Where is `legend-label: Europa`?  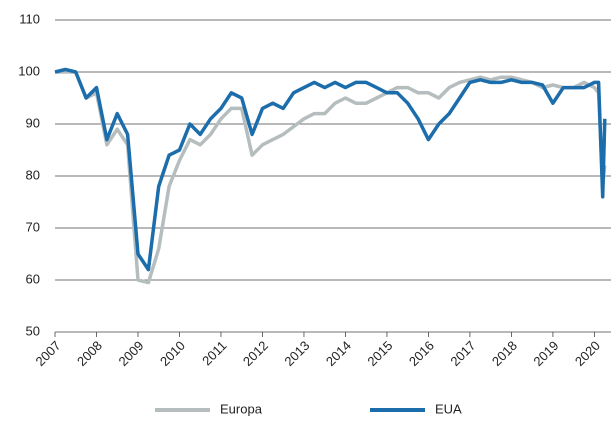
legend-label: Europa is located at coordinates (241, 408).